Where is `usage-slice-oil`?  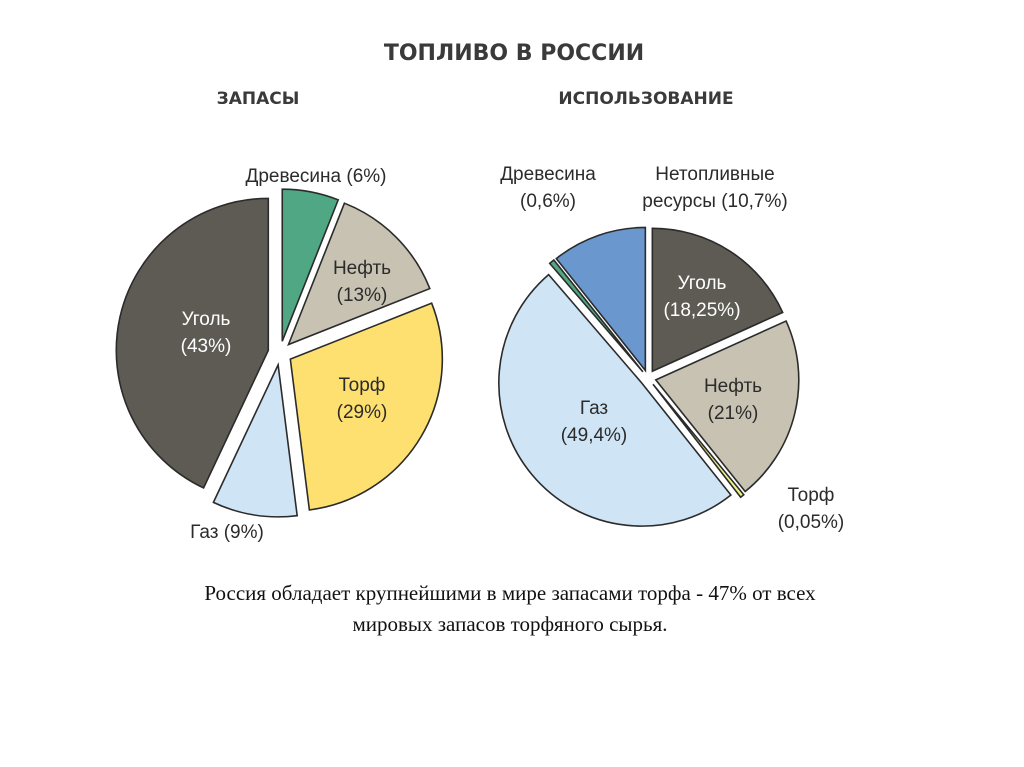
usage-slice-oil is located at coordinates (727, 406).